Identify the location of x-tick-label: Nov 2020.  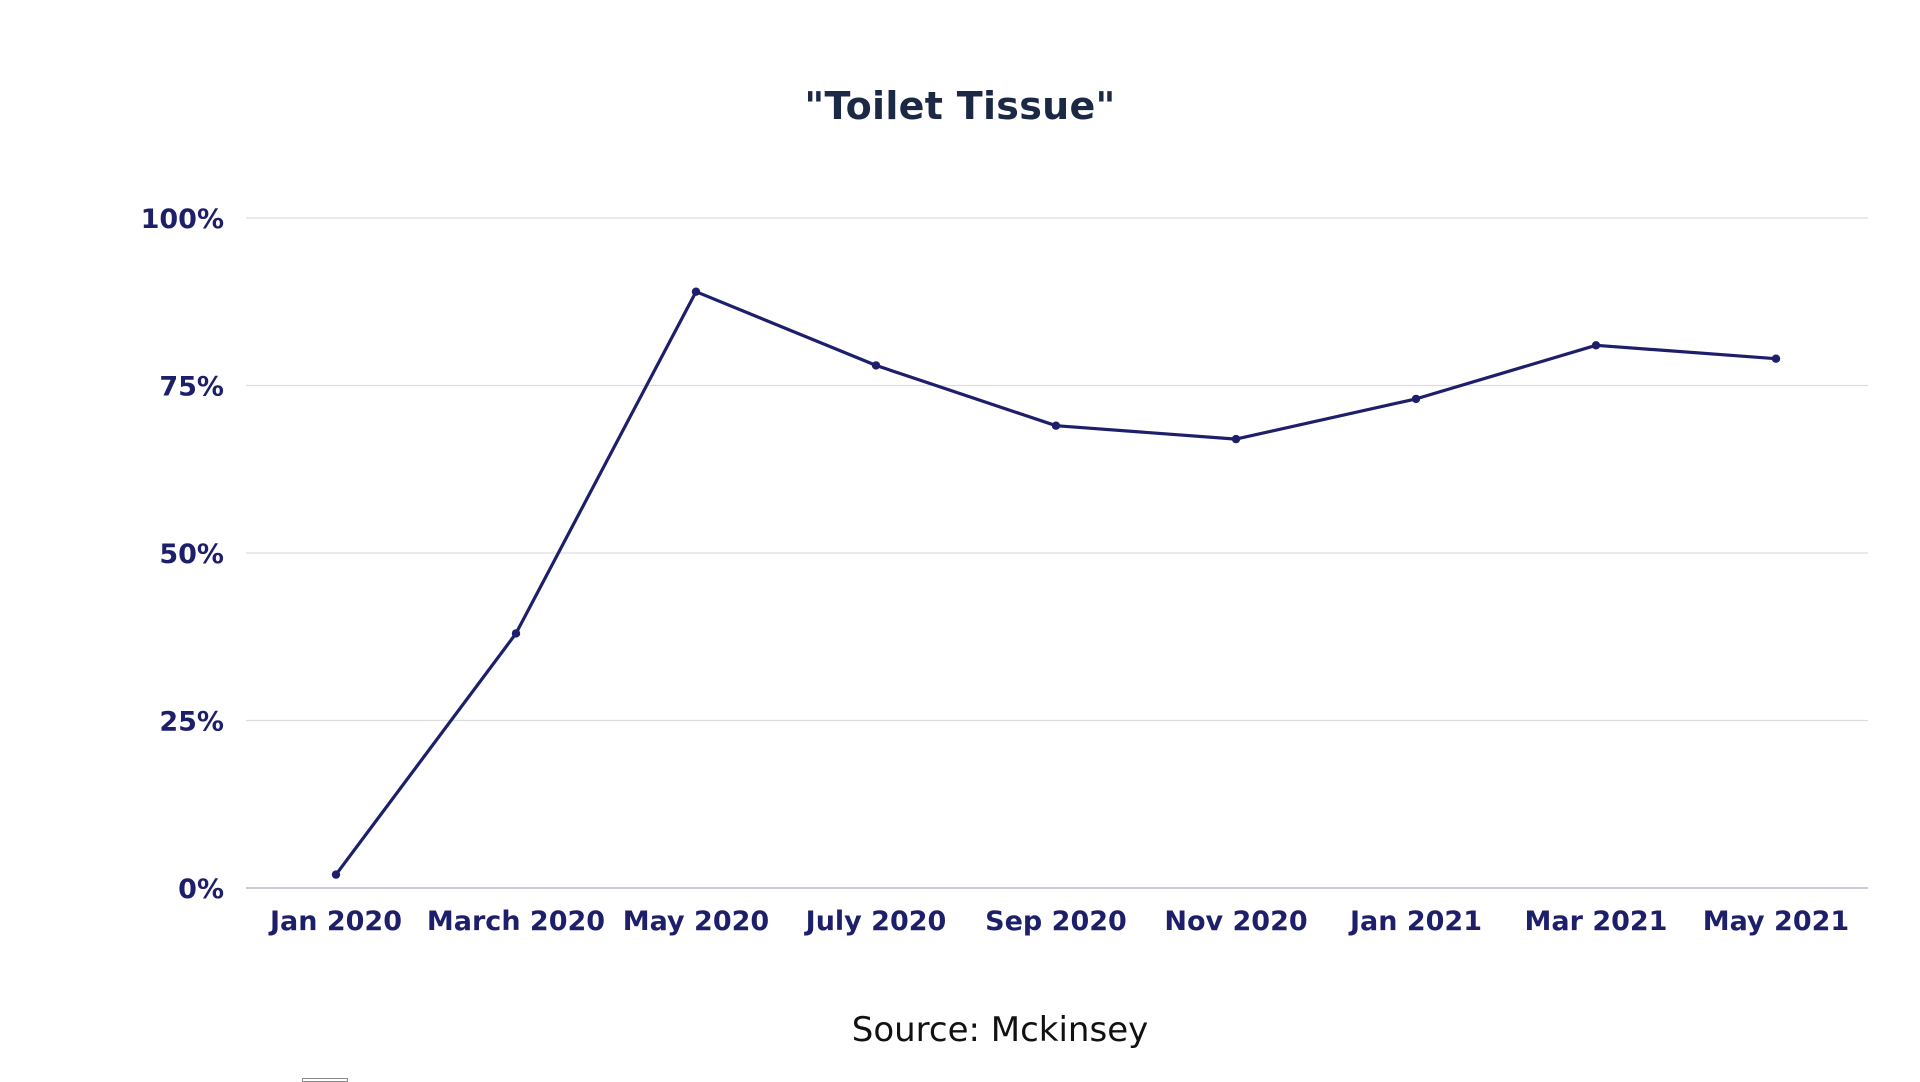
(1235, 921).